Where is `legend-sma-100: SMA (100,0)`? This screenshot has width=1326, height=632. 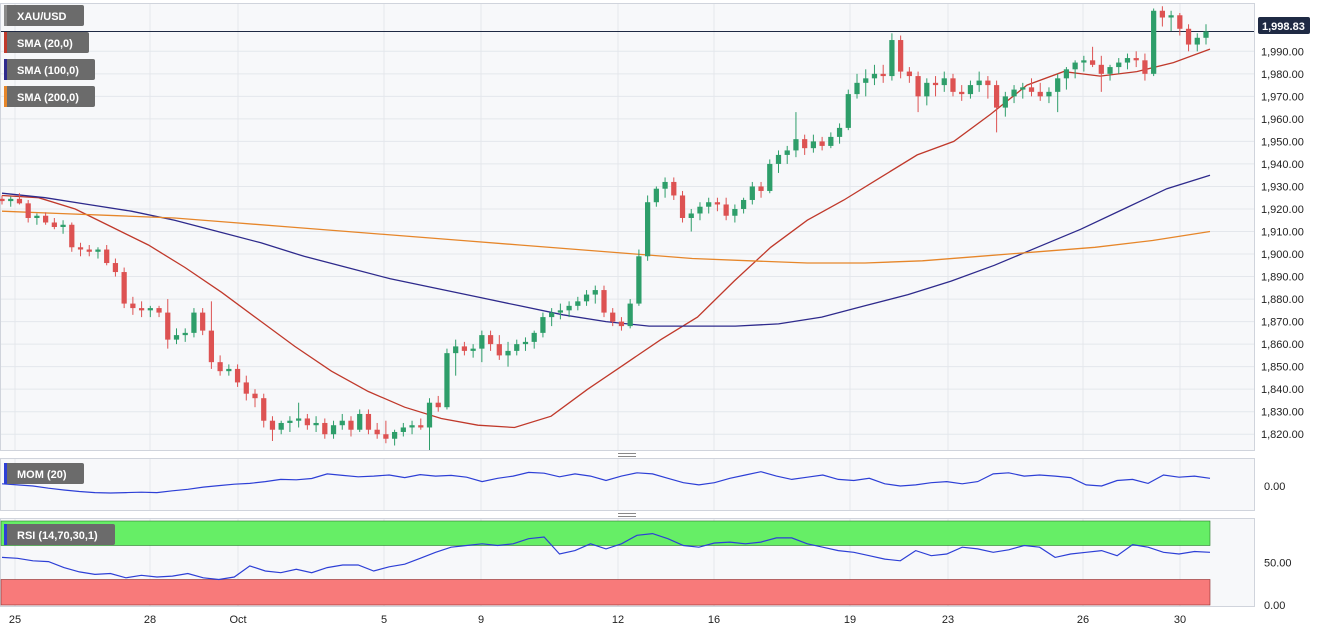
legend-sma-100: SMA (100,0) is located at coordinates (49, 69).